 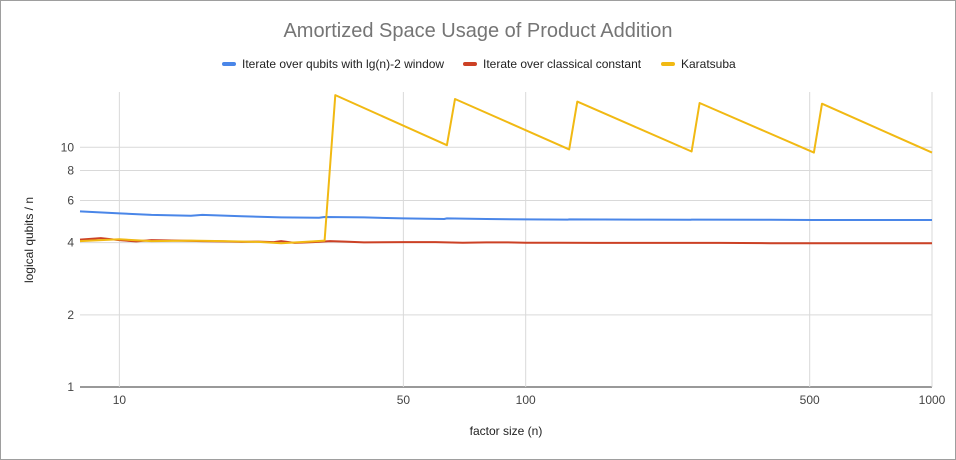 I want to click on legend-item-series-3: Karatsuba, so click(x=698, y=64).